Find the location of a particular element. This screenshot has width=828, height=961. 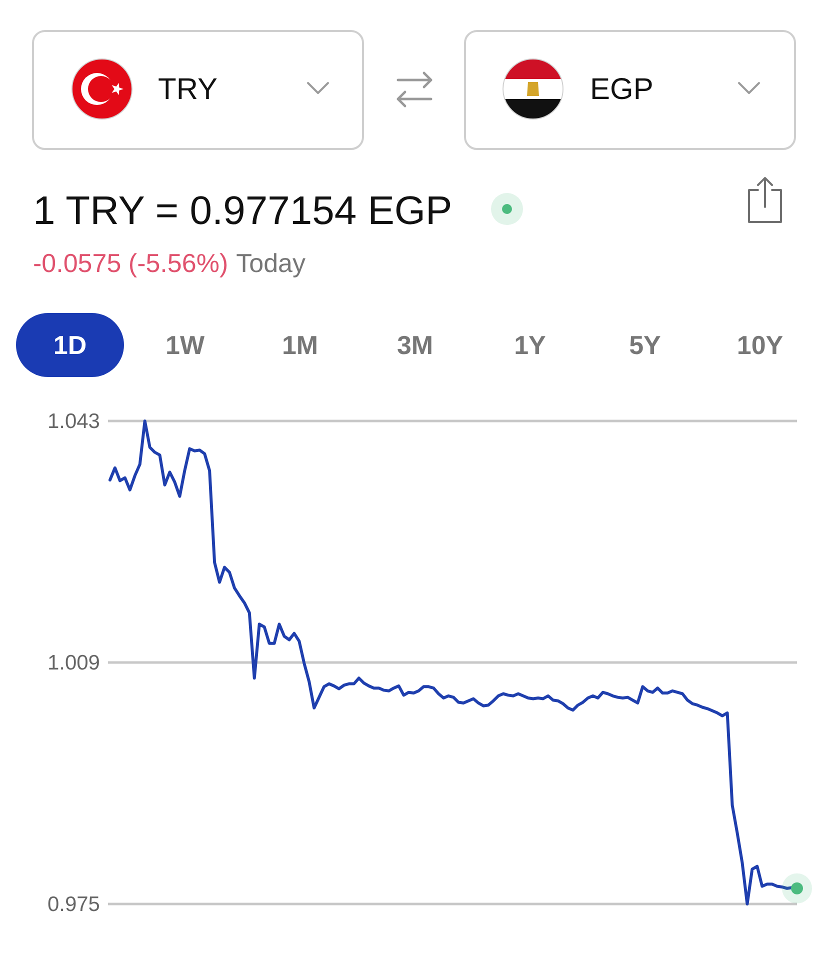

text: TRY is located at coordinates (188, 89).